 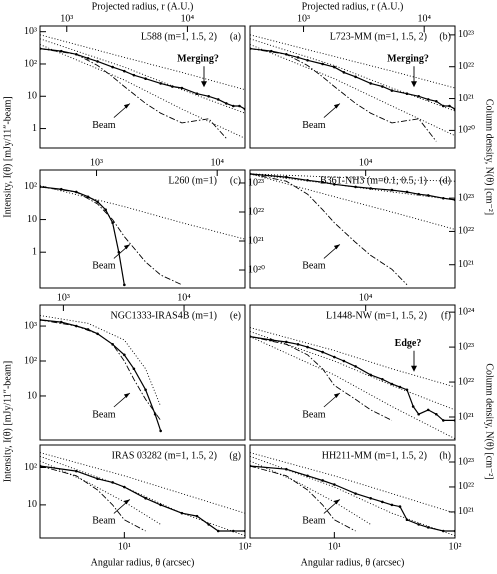 What do you see at coordinates (408, 343) in the screenshot?
I see `annotation: Edge?` at bounding box center [408, 343].